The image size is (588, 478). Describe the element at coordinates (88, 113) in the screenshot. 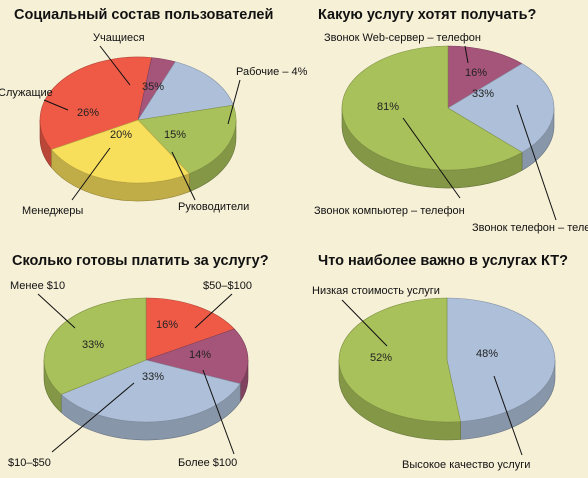

I see `slice-value-label: 26%` at that location.